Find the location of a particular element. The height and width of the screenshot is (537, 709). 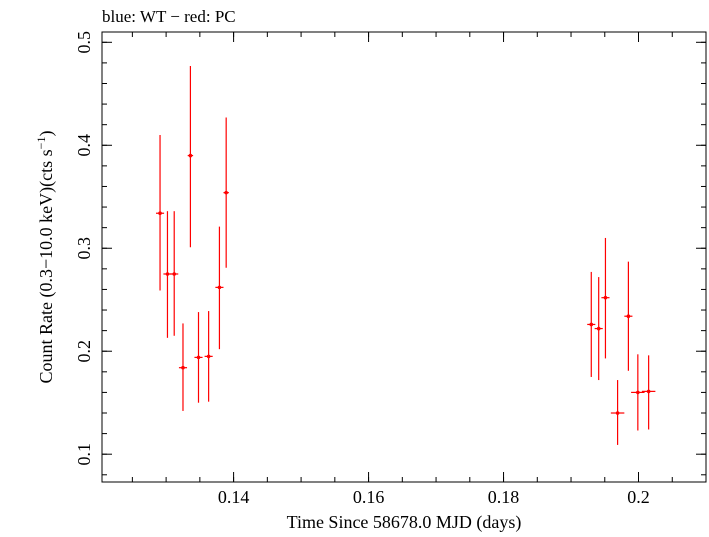

y-tick-label: 0.3 is located at coordinates (84, 248).